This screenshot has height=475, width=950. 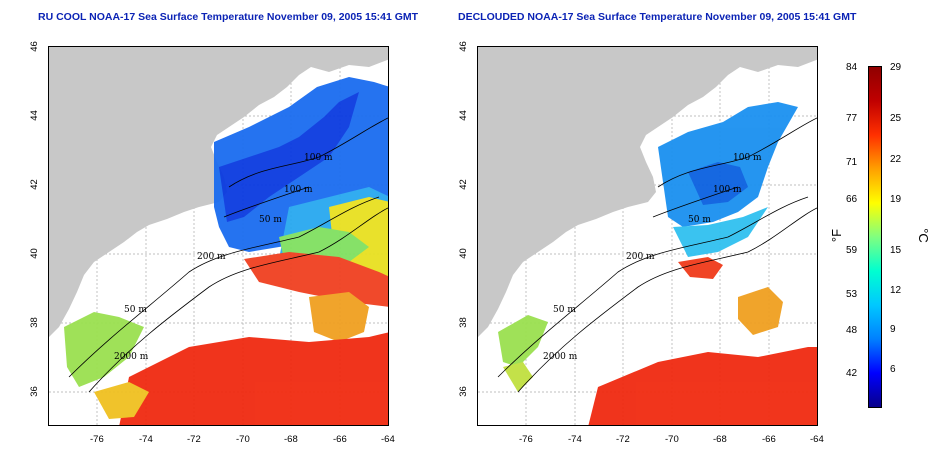 I want to click on right-contour-label-2000m: 2000 m, so click(x=560, y=357).